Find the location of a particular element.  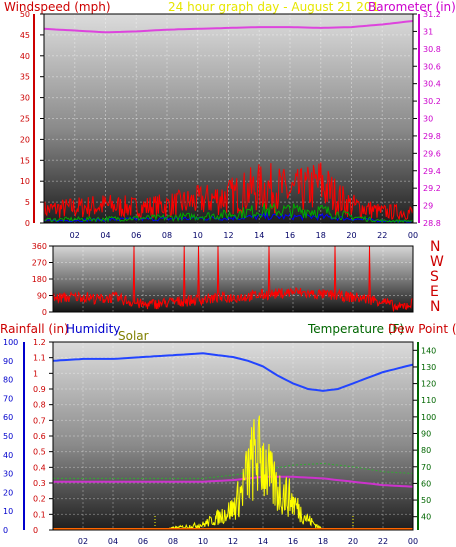

humidity-tick-label: 40 is located at coordinates (8, 455).